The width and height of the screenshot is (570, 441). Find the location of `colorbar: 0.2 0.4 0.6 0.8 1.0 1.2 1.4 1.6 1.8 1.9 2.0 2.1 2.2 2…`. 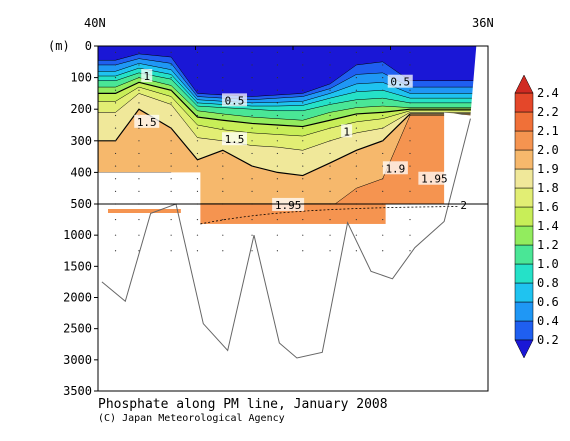

colorbar: 0.2 0.4 0.6 0.8 1.0 1.2 1.4 1.6 1.8 1.9 2.0 2.1 2.2 2… is located at coordinates (536, 216).